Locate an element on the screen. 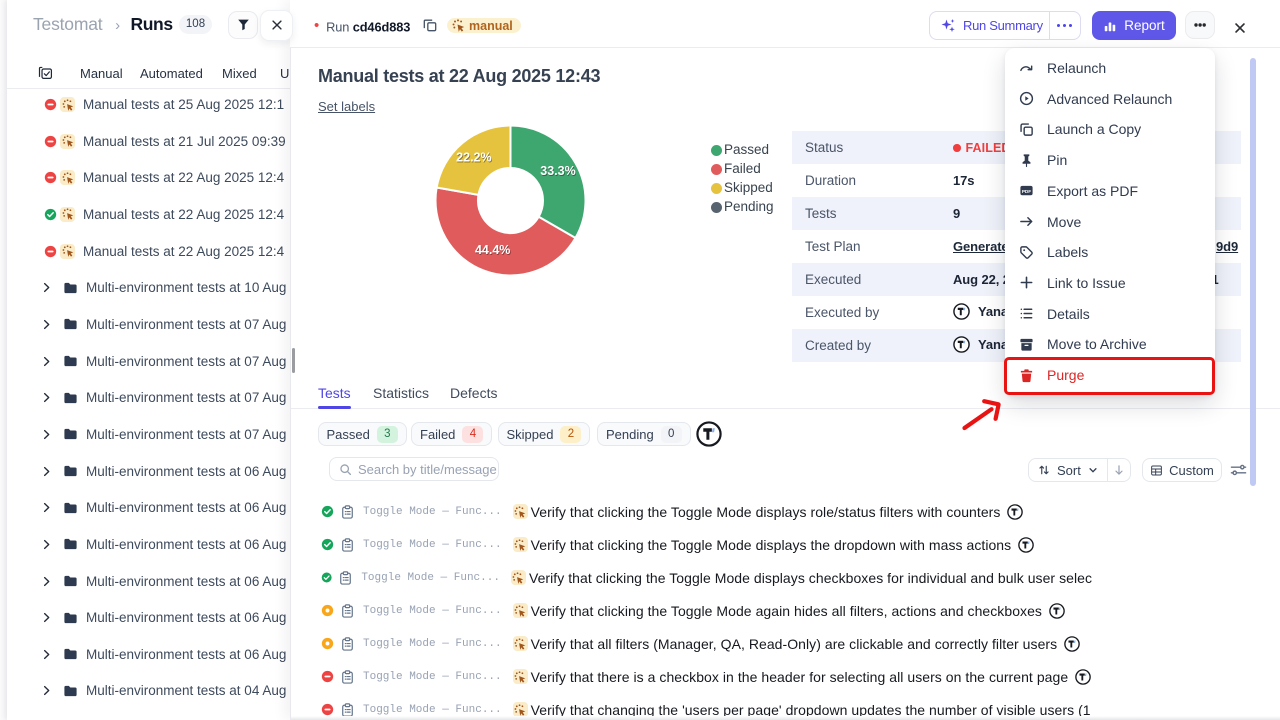 The image size is (1280, 720). svg-text: PDF is located at coordinates (1026, 191).